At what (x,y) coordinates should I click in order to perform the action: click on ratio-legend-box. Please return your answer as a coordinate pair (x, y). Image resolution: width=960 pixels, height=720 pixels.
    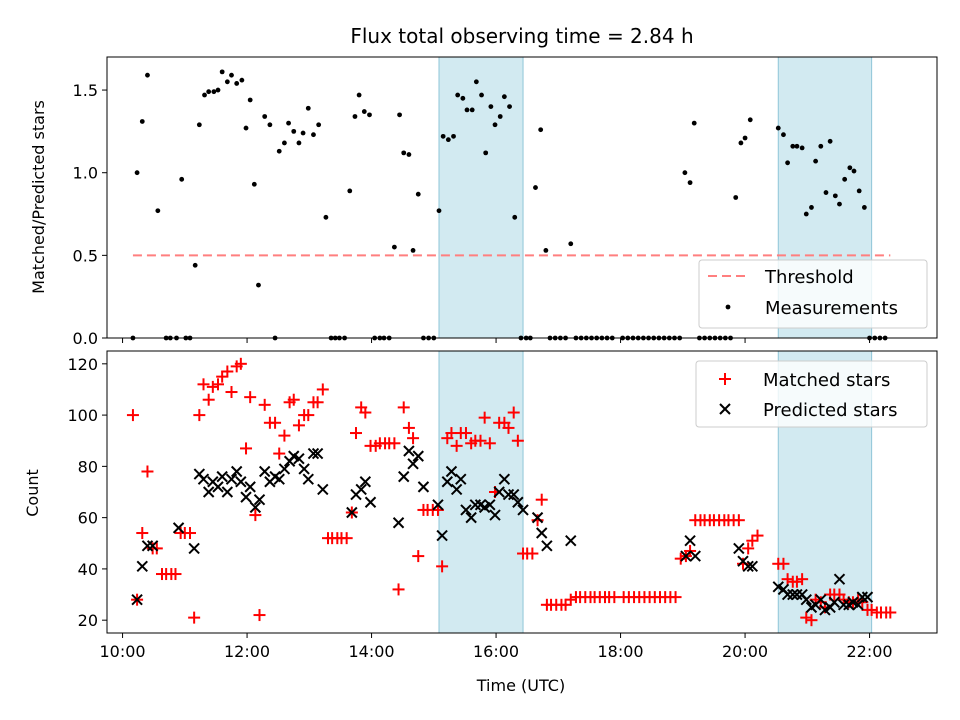
    Looking at the image, I should click on (813, 294).